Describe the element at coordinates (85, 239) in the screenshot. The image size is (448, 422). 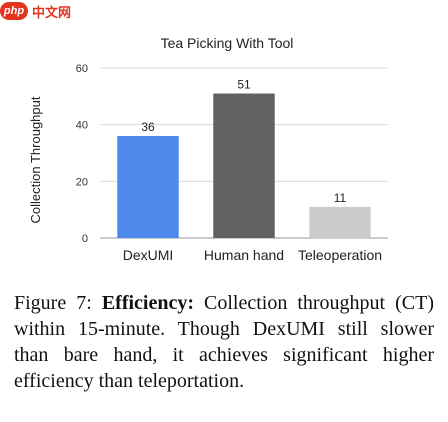
I see `y-tick-label: 0` at that location.